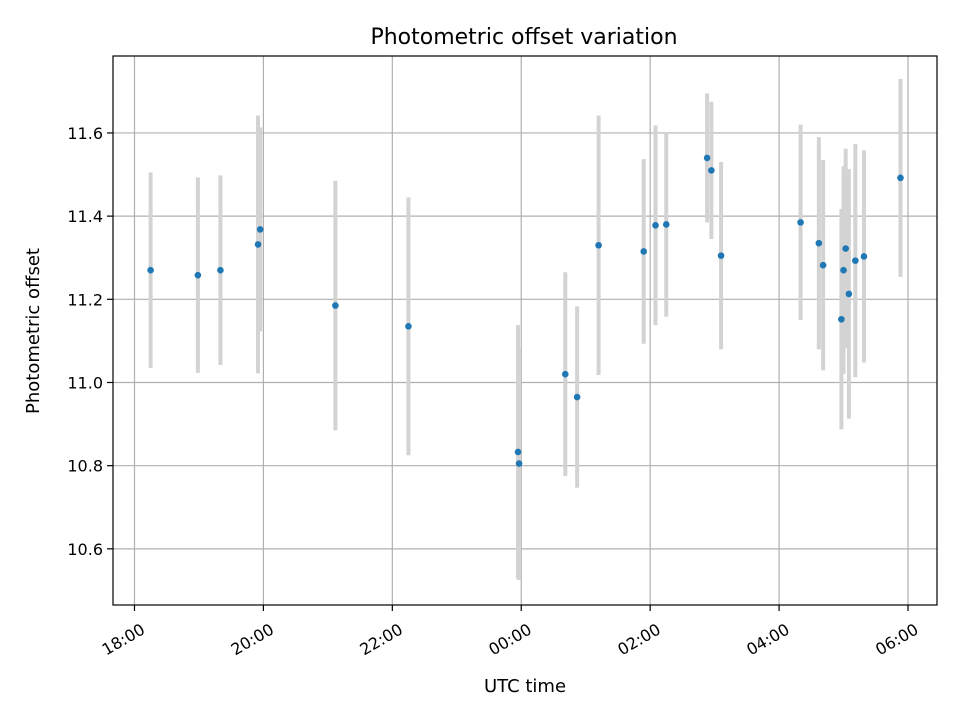 The height and width of the screenshot is (720, 960). Describe the element at coordinates (525, 686) in the screenshot. I see `x-axis-label: UTC time` at that location.